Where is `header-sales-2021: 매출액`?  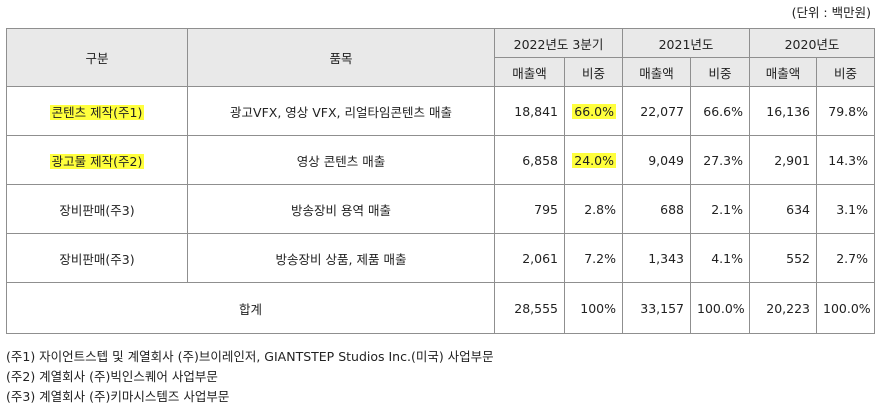 header-sales-2021: 매출액 is located at coordinates (656, 72).